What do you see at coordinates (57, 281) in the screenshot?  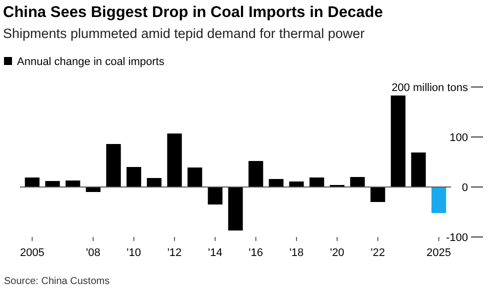 I see `source-note: Source: China Customs` at bounding box center [57, 281].